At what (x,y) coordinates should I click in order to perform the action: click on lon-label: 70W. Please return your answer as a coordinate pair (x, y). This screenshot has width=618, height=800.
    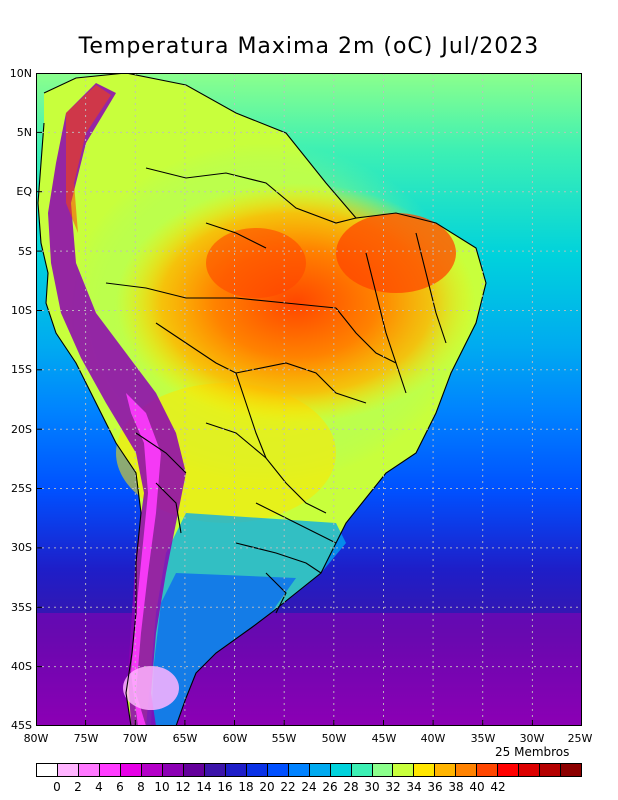
    Looking at the image, I should click on (135, 738).